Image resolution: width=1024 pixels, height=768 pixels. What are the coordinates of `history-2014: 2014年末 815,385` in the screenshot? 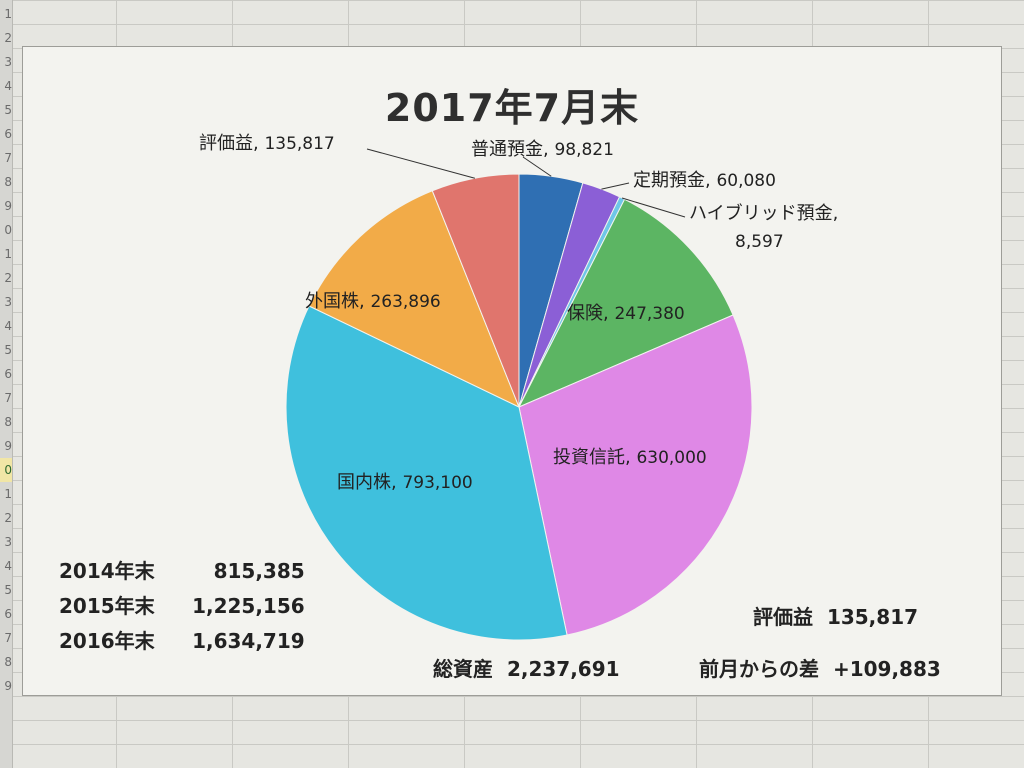 It's located at (182, 571).